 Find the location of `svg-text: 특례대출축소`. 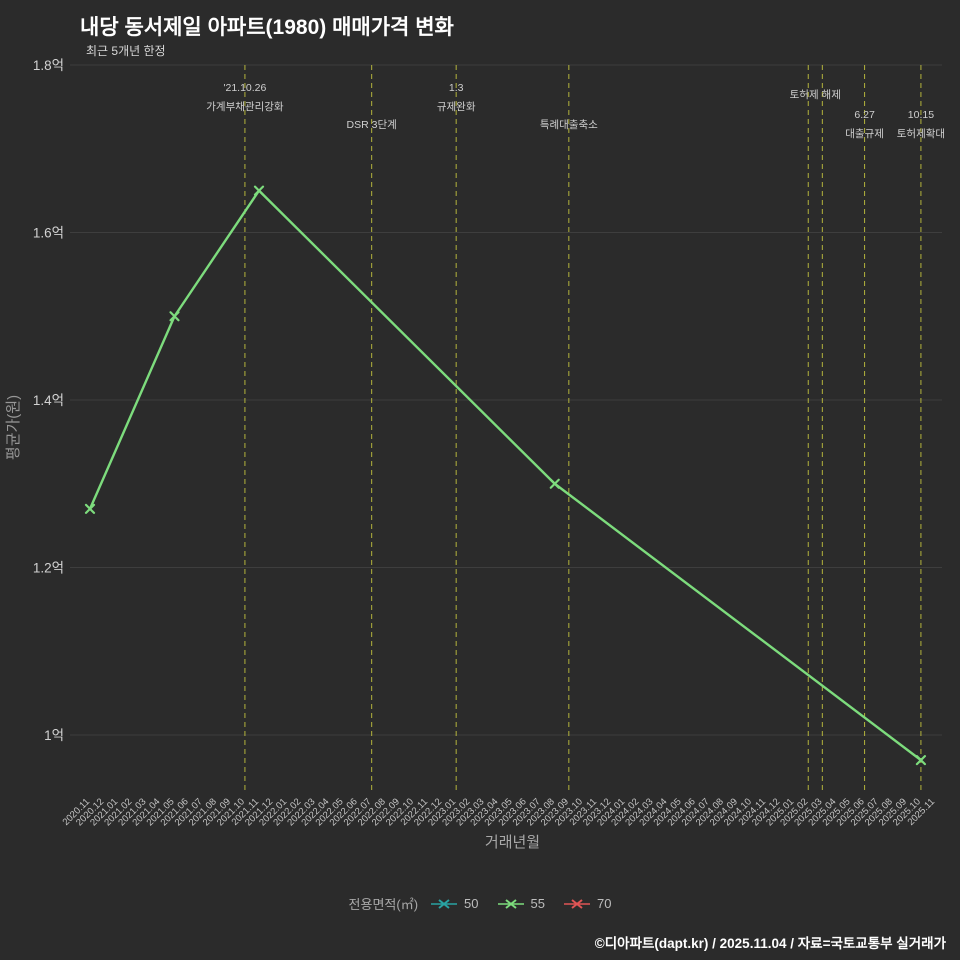

svg-text: 특례대출축소 is located at coordinates (569, 125).